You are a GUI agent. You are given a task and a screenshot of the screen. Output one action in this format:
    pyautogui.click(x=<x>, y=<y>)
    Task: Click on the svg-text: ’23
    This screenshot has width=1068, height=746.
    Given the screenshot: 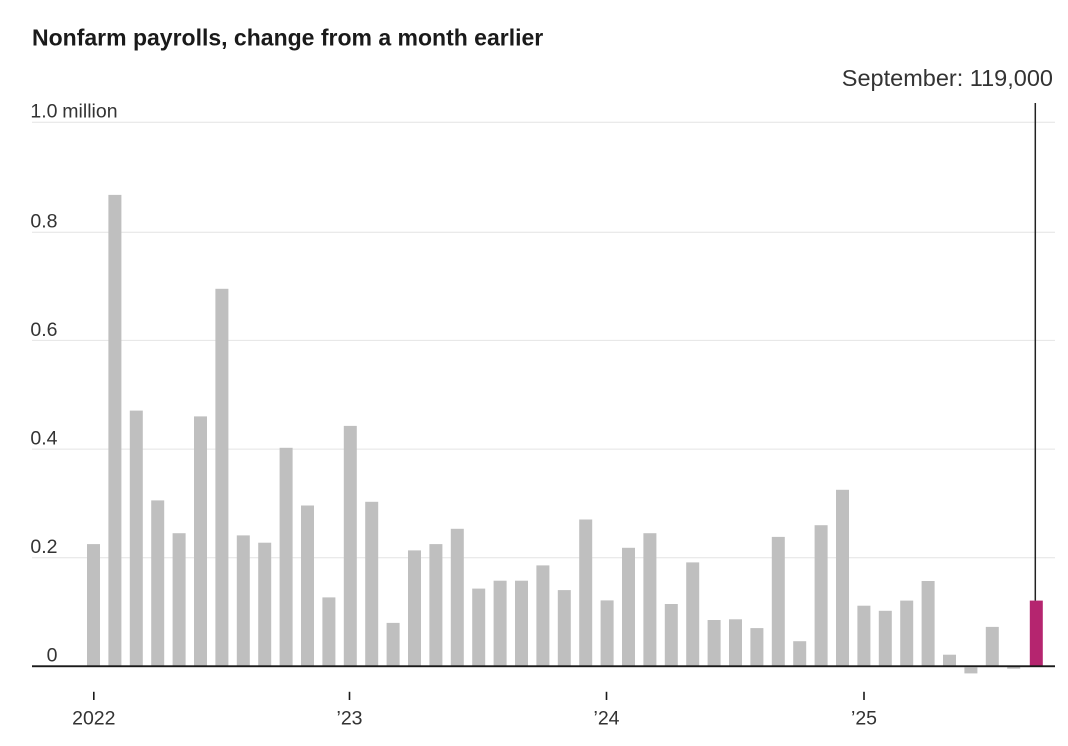 What is the action you would take?
    pyautogui.click(x=349, y=719)
    